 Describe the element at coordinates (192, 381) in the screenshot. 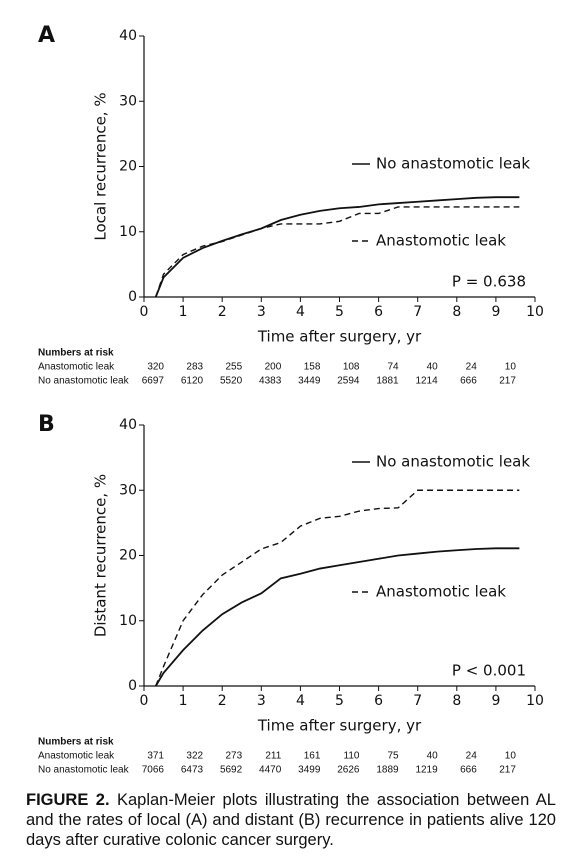

I see `risk-value: 6120` at that location.